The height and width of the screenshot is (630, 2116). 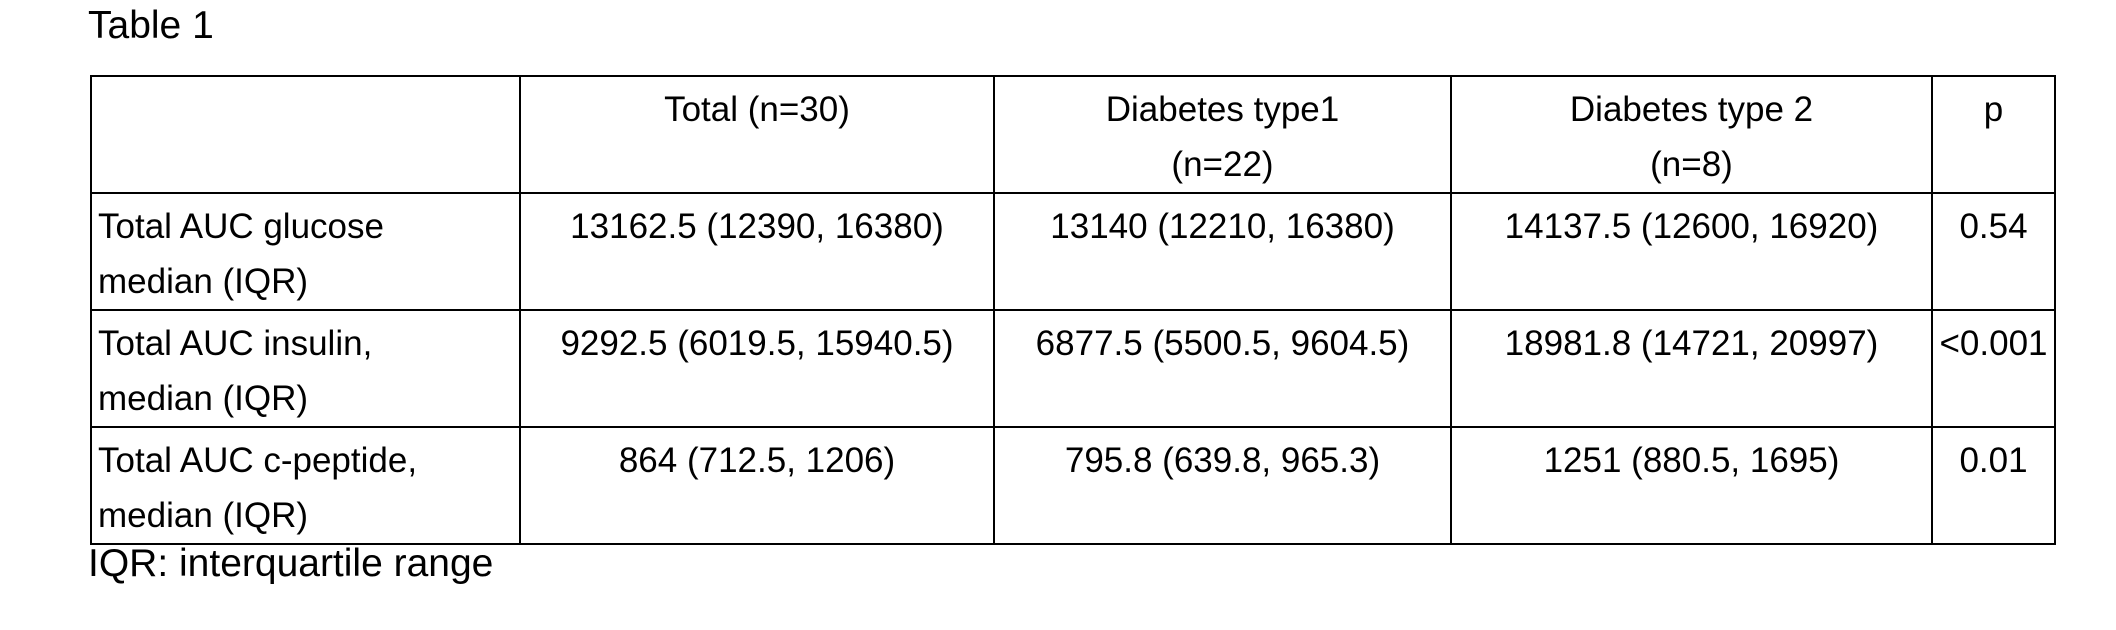 What do you see at coordinates (757, 109) in the screenshot?
I see `header-line: Total (n=30)` at bounding box center [757, 109].